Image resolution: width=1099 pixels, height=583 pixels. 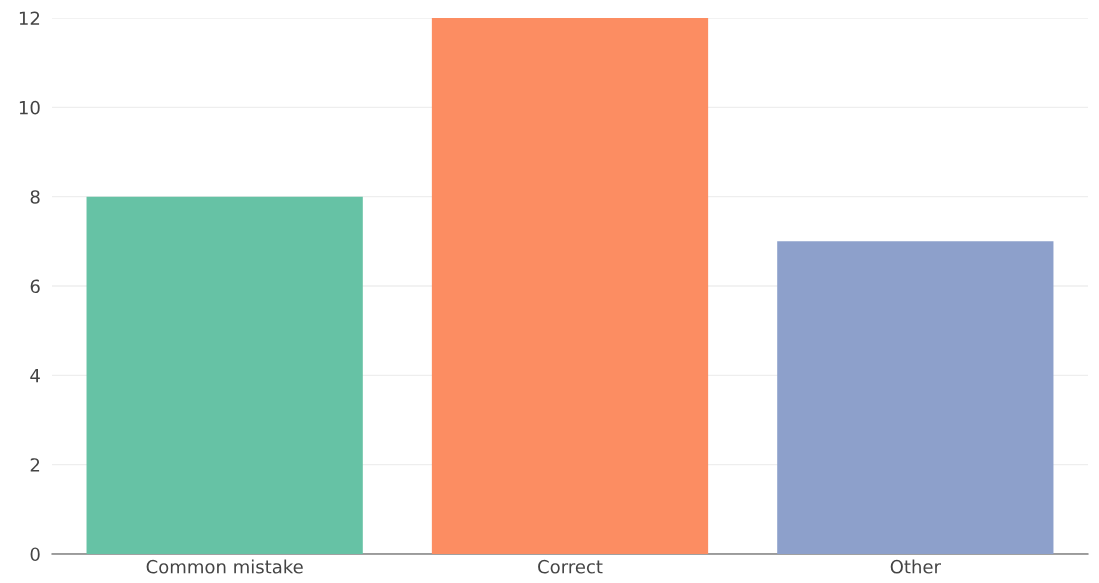 I want to click on x-tick-label: Common mistake, so click(x=224, y=566).